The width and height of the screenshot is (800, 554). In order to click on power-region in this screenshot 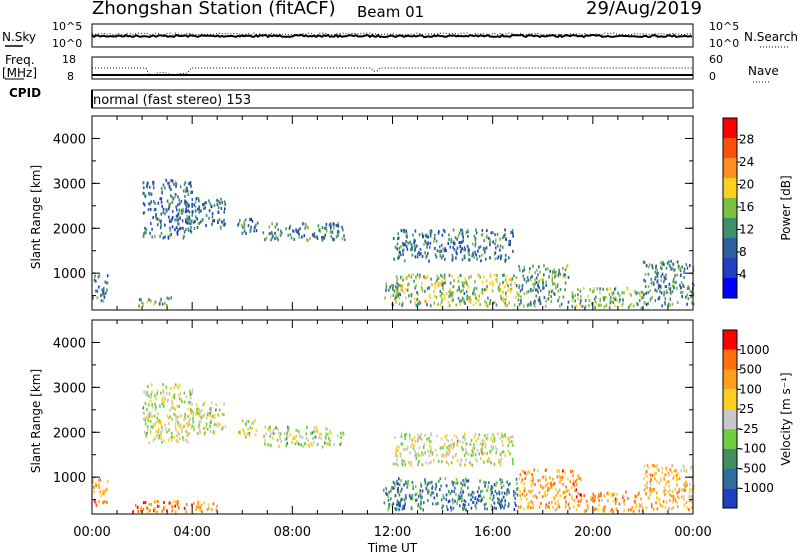, I will do `click(543, 286)`.